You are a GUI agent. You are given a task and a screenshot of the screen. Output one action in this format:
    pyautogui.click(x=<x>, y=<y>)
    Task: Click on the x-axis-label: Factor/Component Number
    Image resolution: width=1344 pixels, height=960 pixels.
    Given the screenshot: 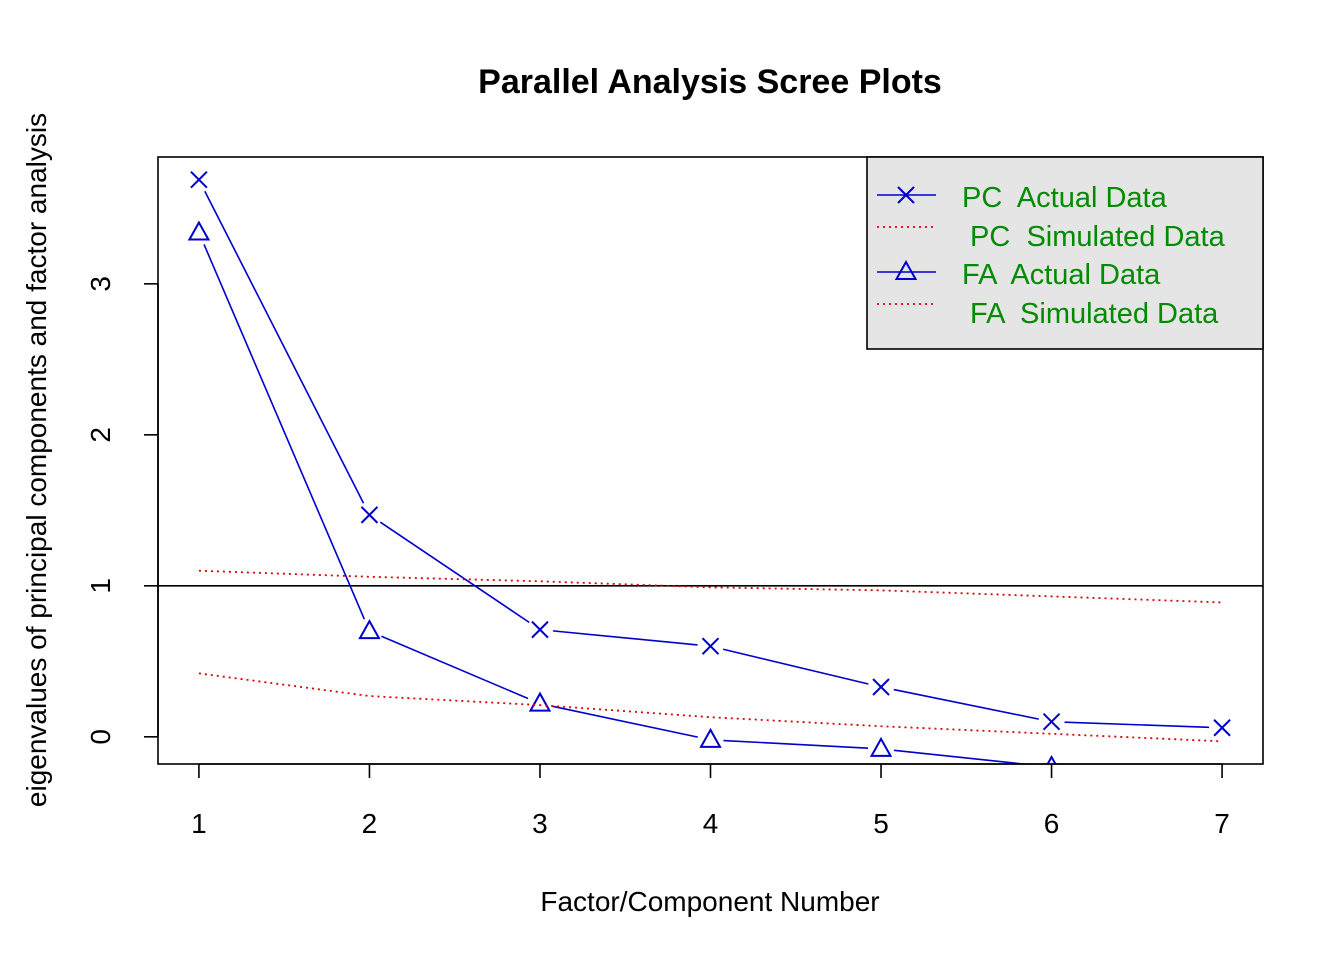 What is the action you would take?
    pyautogui.click(x=709, y=901)
    